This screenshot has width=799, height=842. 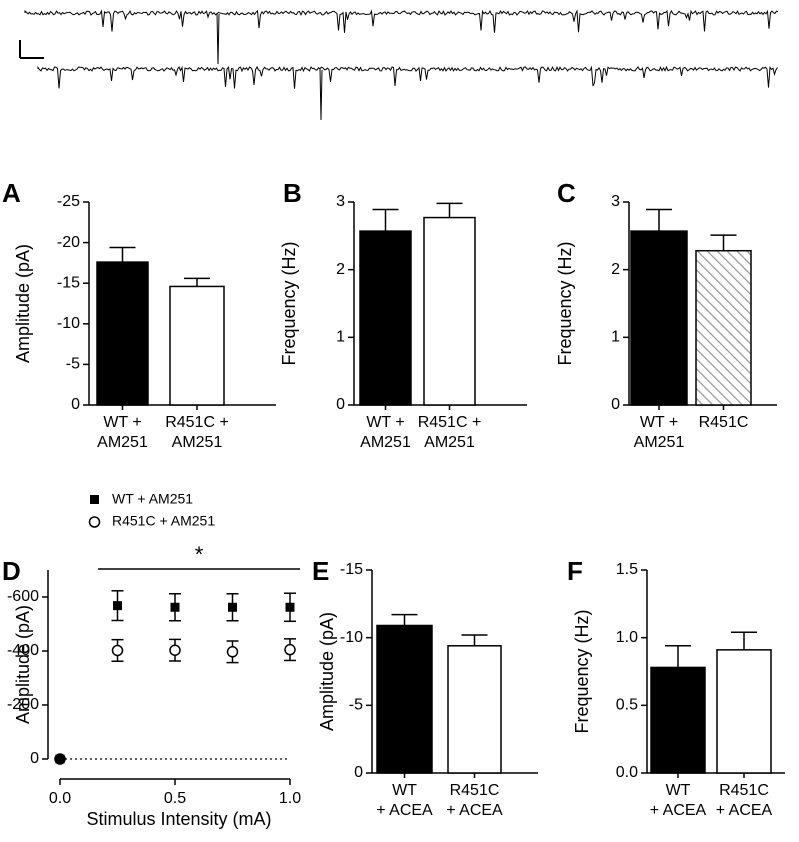 I want to click on scale-bar, so click(x=31, y=49).